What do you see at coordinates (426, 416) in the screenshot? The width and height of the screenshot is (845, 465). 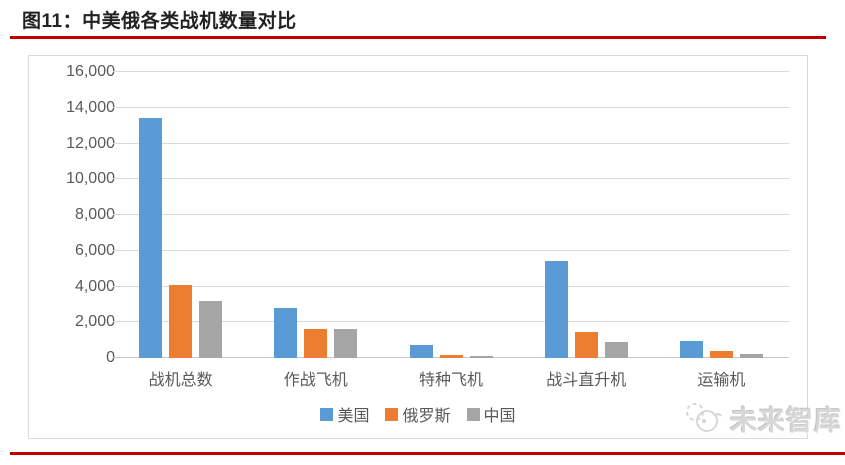 I see `legend-label: 俄罗斯` at bounding box center [426, 416].